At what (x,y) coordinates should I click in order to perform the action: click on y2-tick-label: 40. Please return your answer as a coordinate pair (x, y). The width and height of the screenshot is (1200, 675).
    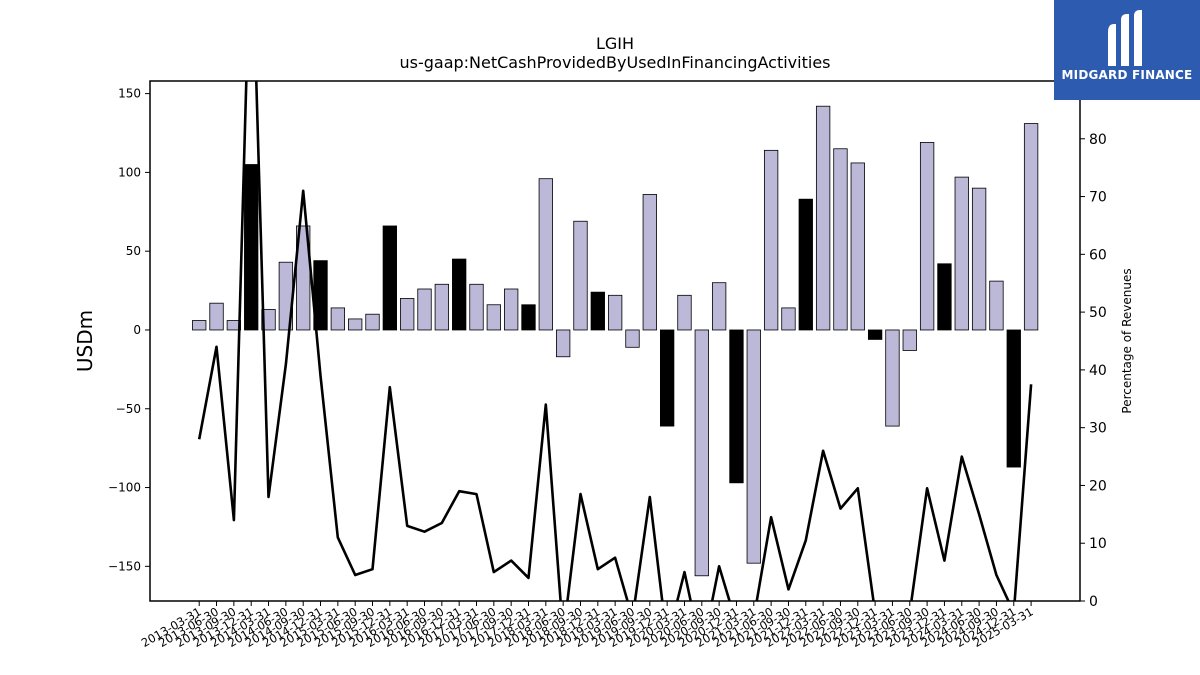
    Looking at the image, I should click on (1098, 371).